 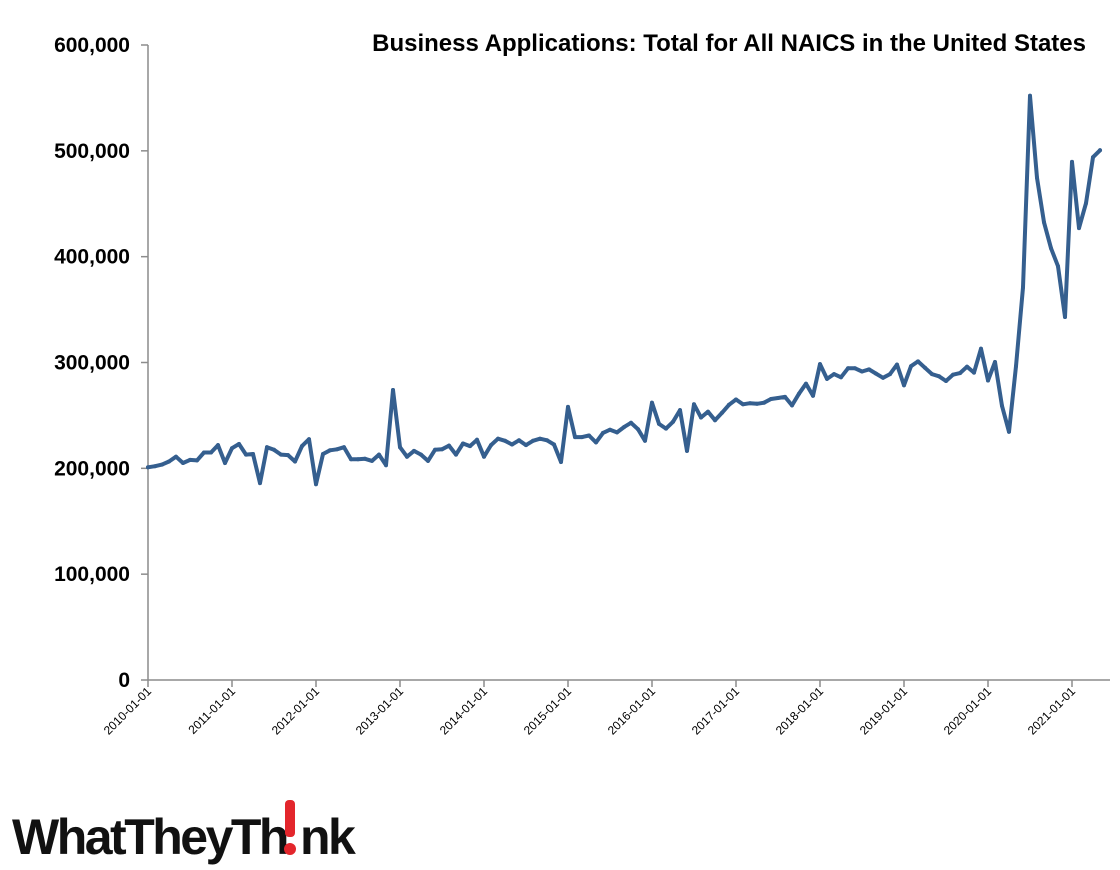 What do you see at coordinates (296, 711) in the screenshot?
I see `x-tick-label: 2012-01-01` at bounding box center [296, 711].